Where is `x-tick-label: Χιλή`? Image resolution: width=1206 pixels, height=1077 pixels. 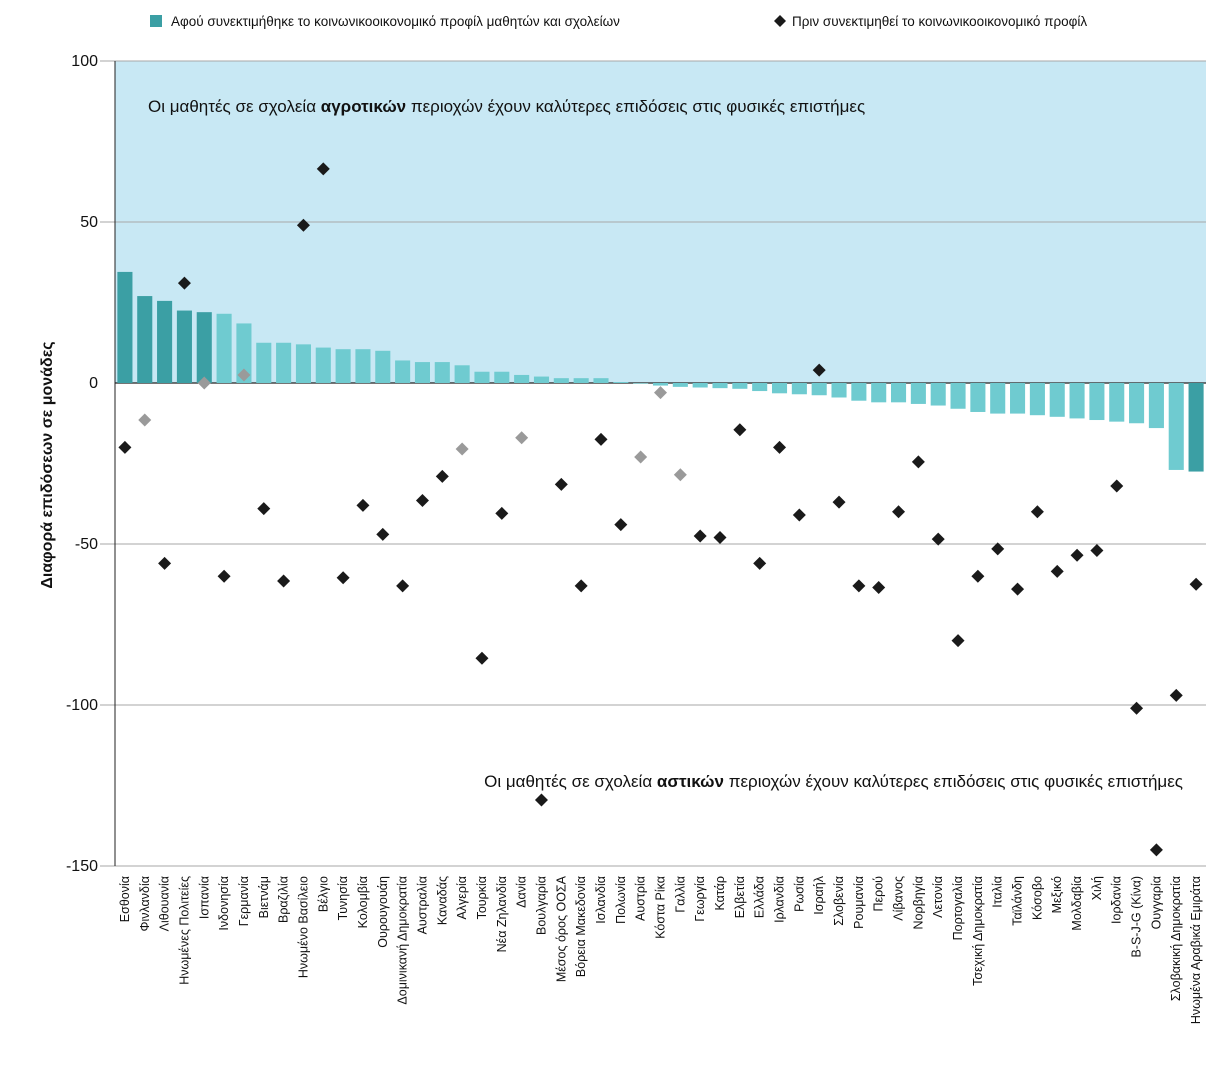
x-tick-label: Χιλή is located at coordinates (1097, 888).